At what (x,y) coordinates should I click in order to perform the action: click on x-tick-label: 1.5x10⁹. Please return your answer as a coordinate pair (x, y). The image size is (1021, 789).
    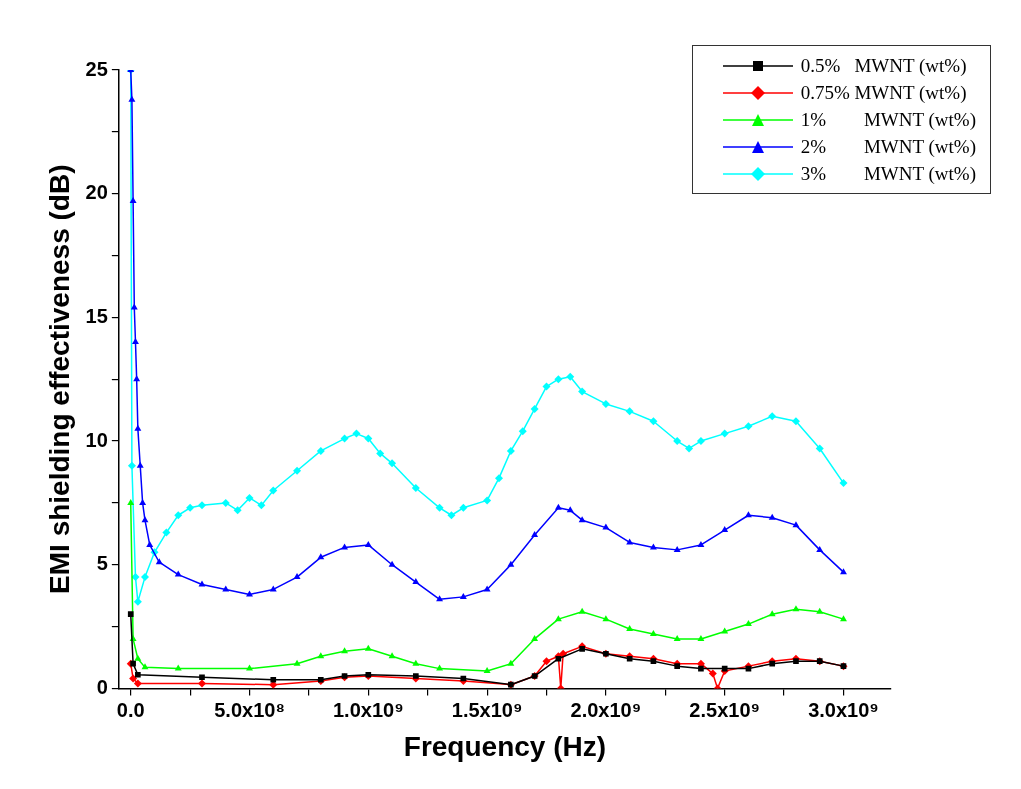
    Looking at the image, I should click on (487, 709).